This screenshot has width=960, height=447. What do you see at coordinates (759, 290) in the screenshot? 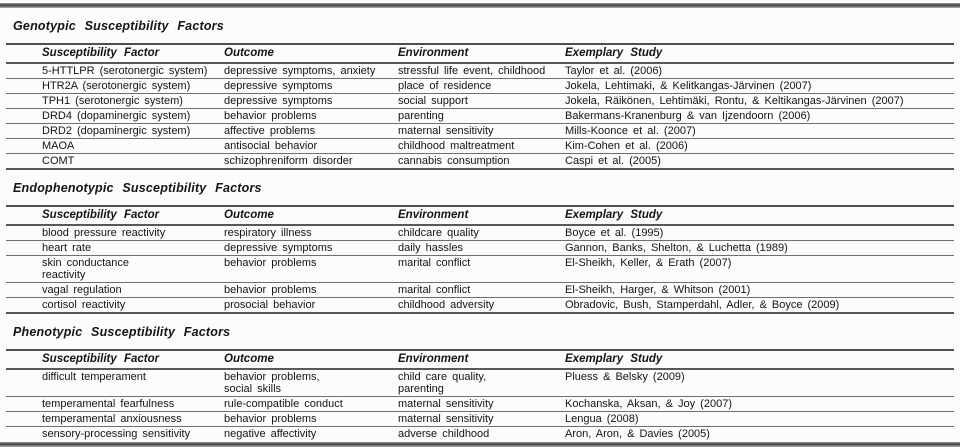
I see `study-cell: El-Sheikh, Harger, & Whitson (2001)` at bounding box center [759, 290].